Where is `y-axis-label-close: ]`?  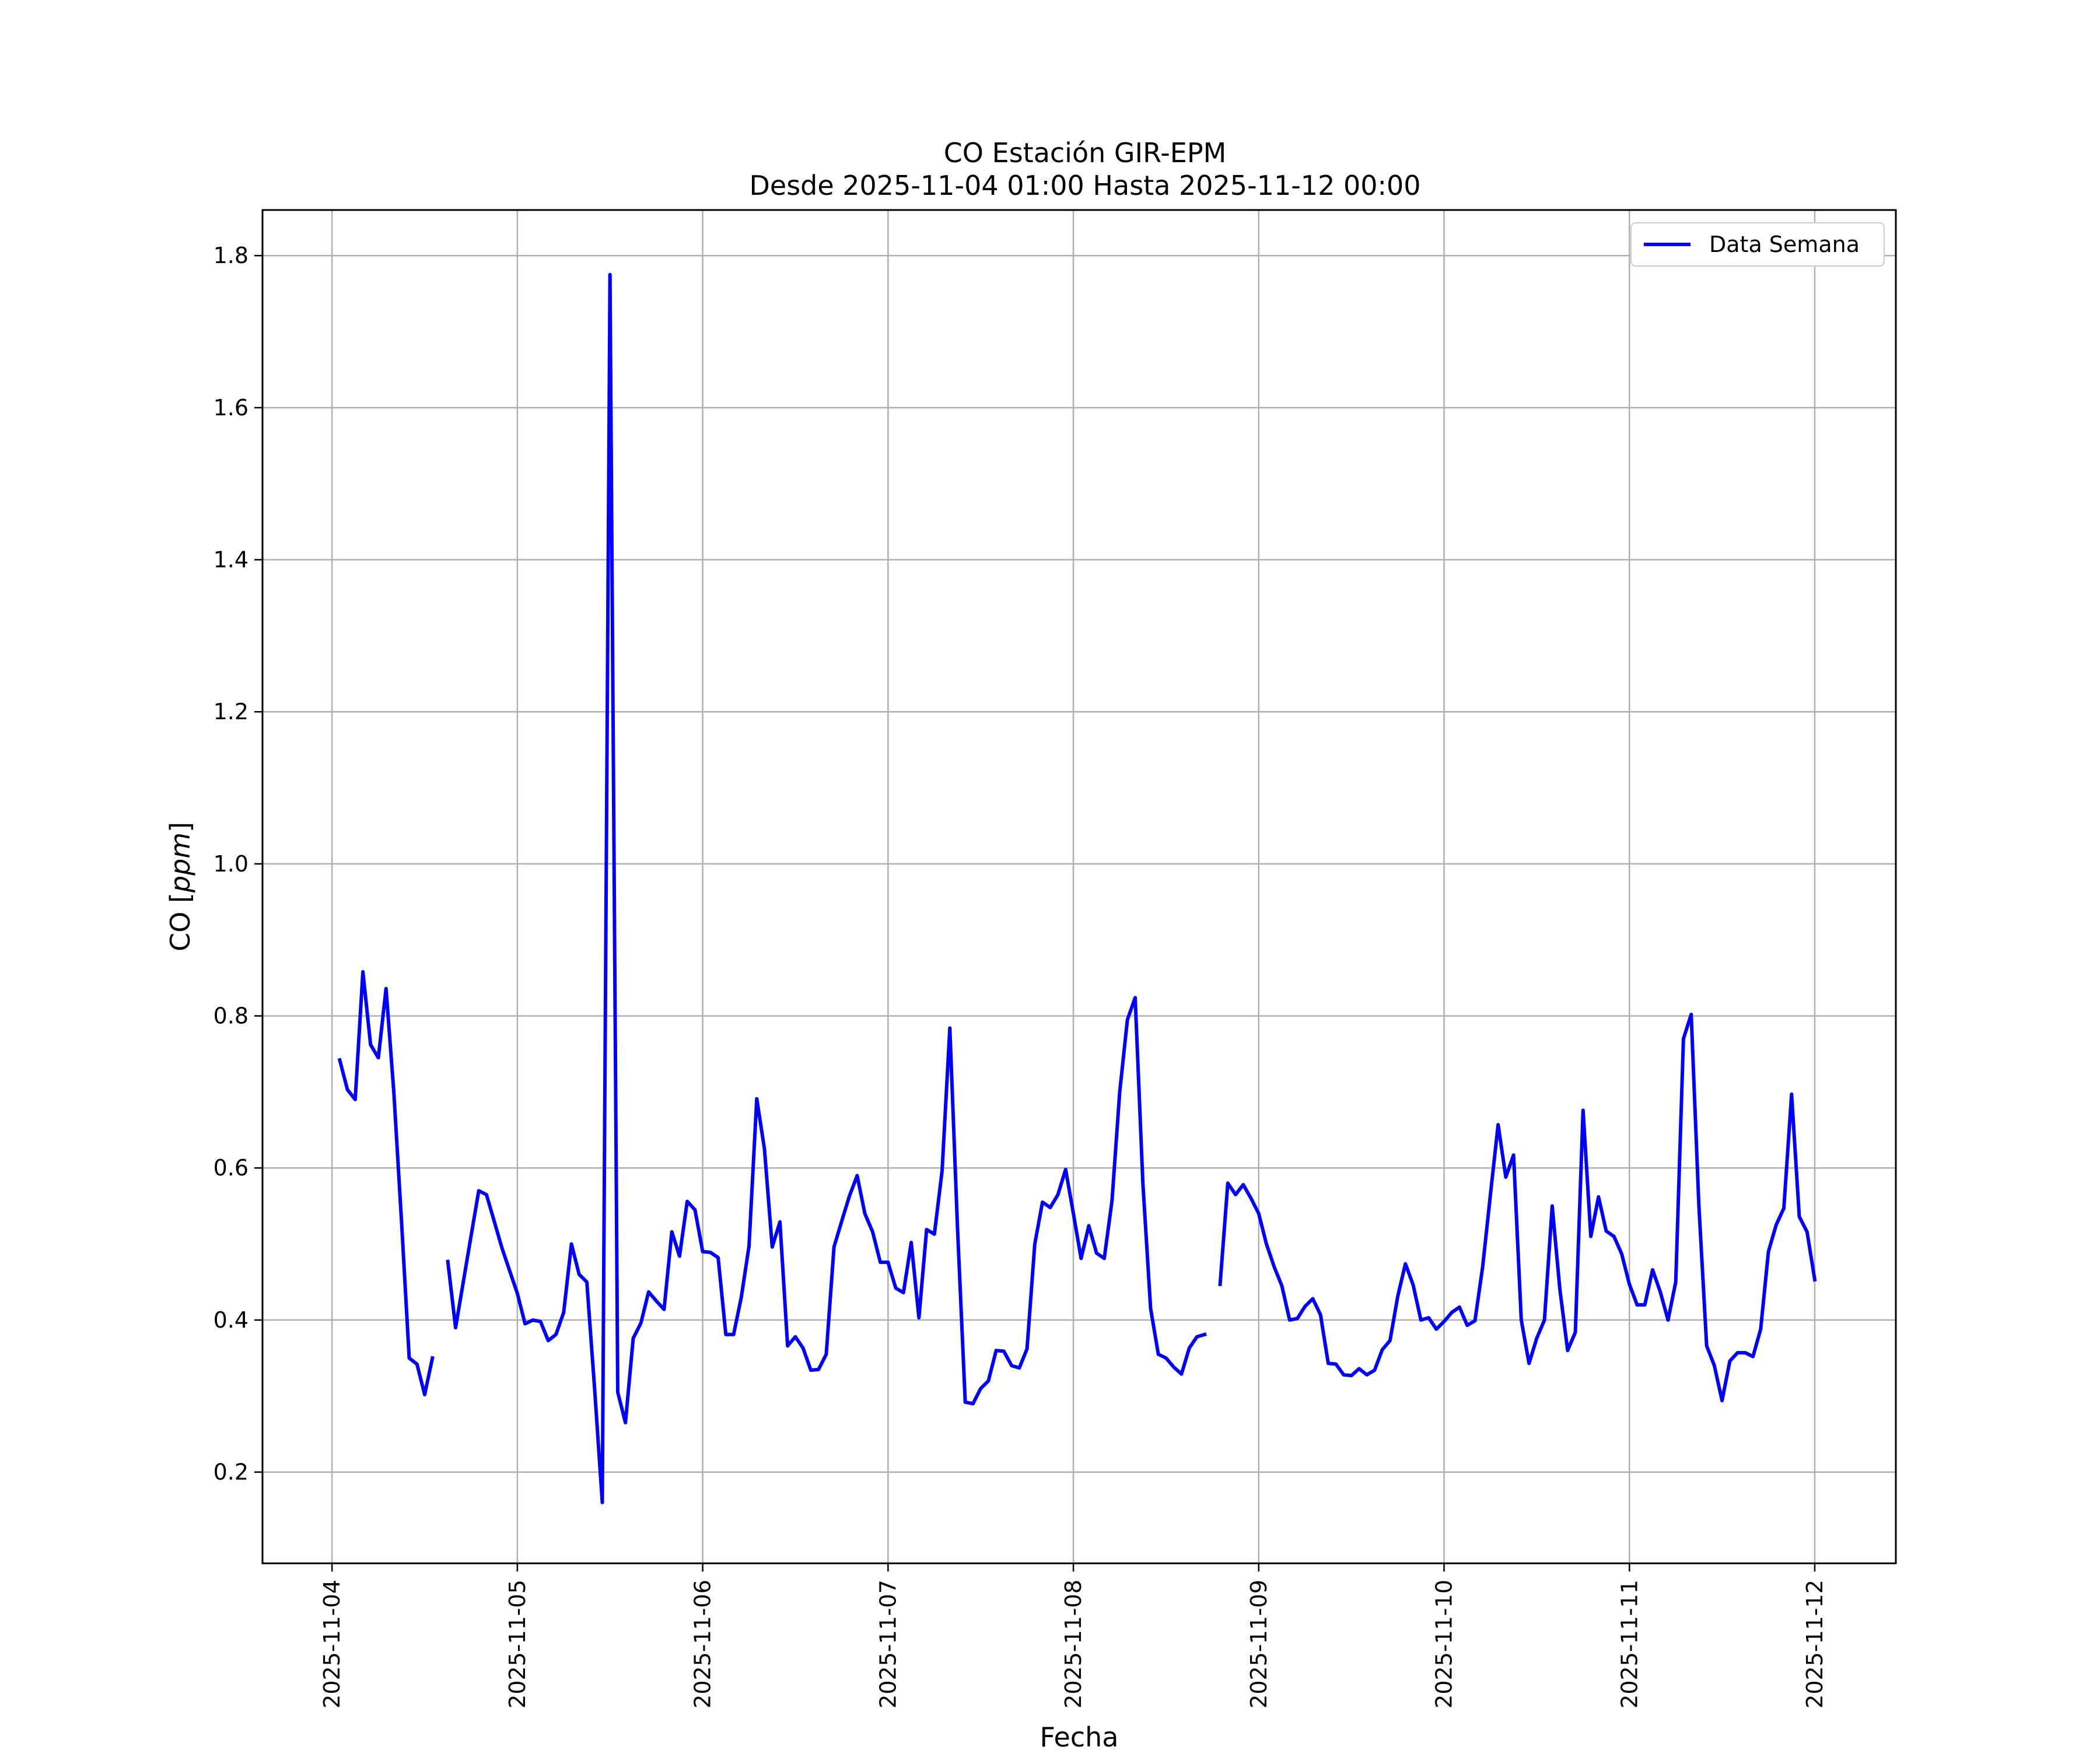
y-axis-label-close: ] is located at coordinates (180, 827).